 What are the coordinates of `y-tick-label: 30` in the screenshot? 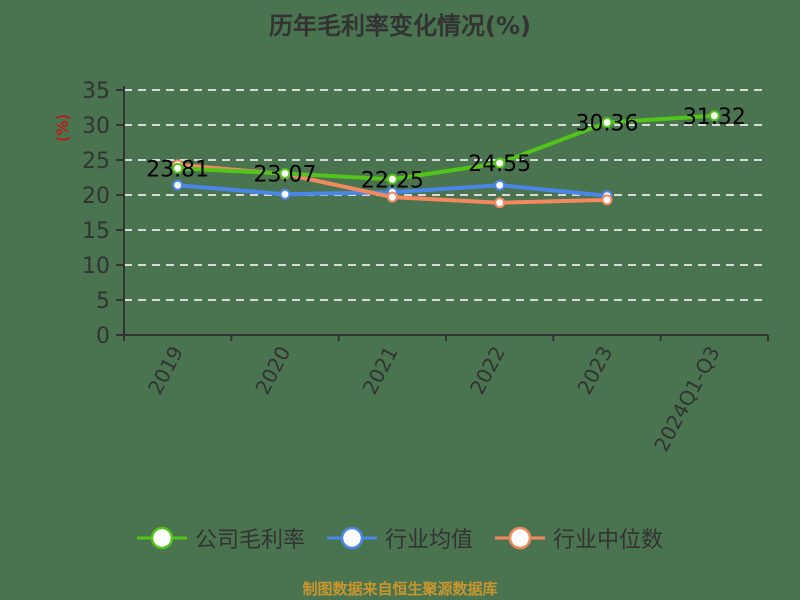 It's located at (96, 126).